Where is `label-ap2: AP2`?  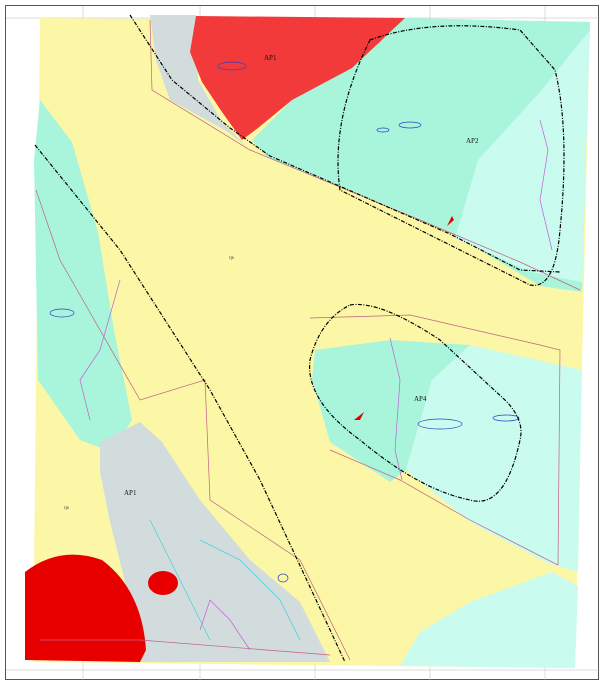
label-ap2: AP2 is located at coordinates (472, 141).